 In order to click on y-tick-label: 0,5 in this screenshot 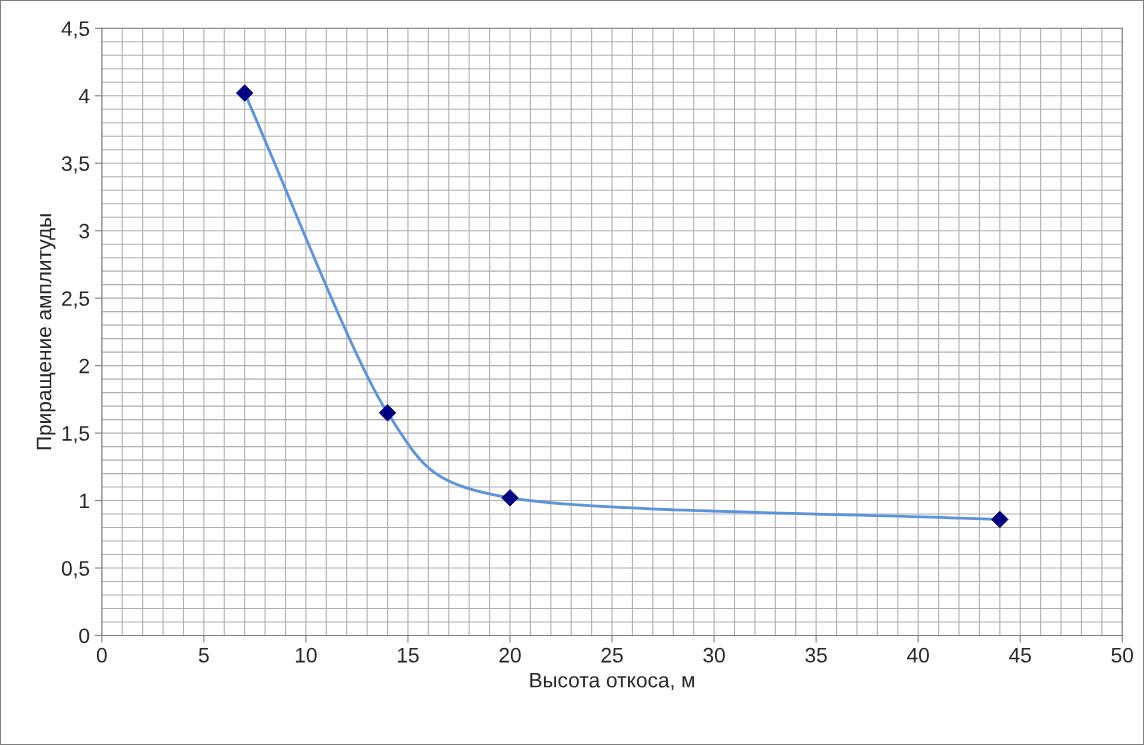, I will do `click(75, 570)`.